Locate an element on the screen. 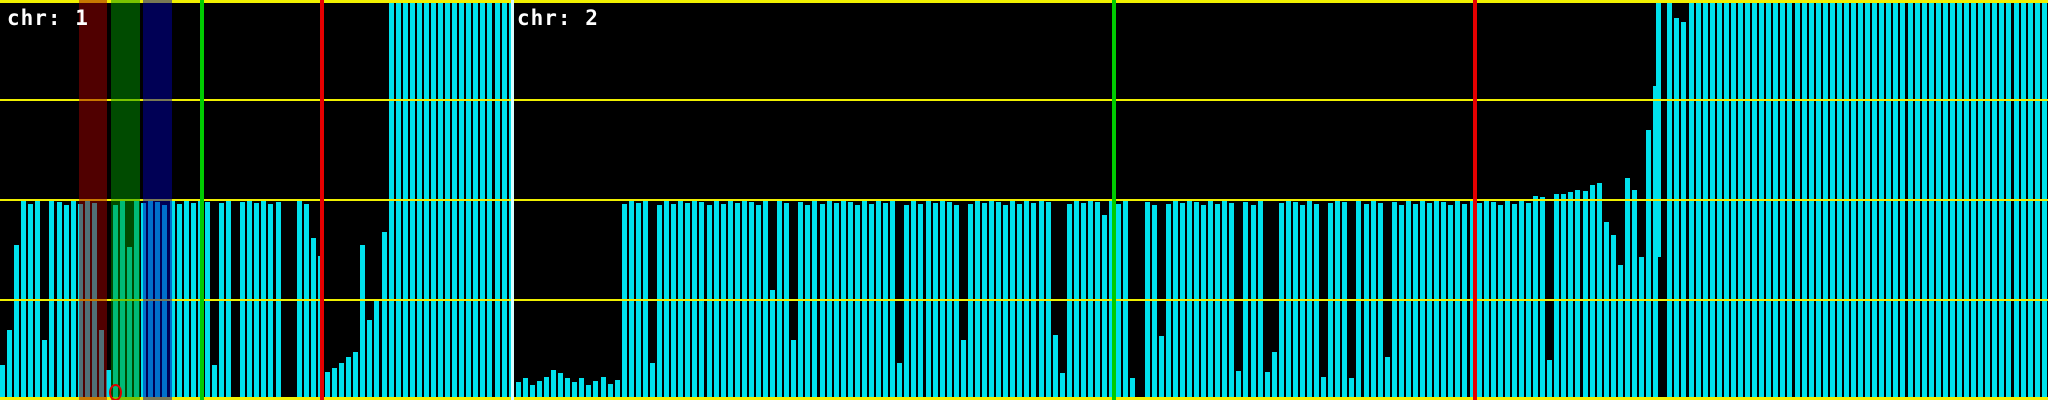  dark-red-band is located at coordinates (93, 200).